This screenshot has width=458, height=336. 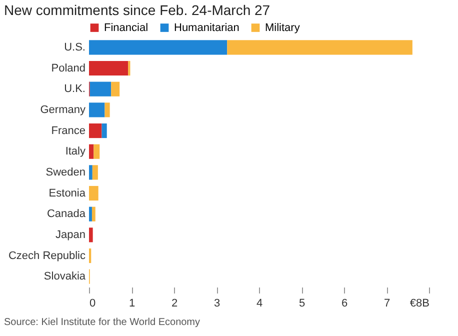 I want to click on y-tick-label: Italy, so click(x=75, y=152).